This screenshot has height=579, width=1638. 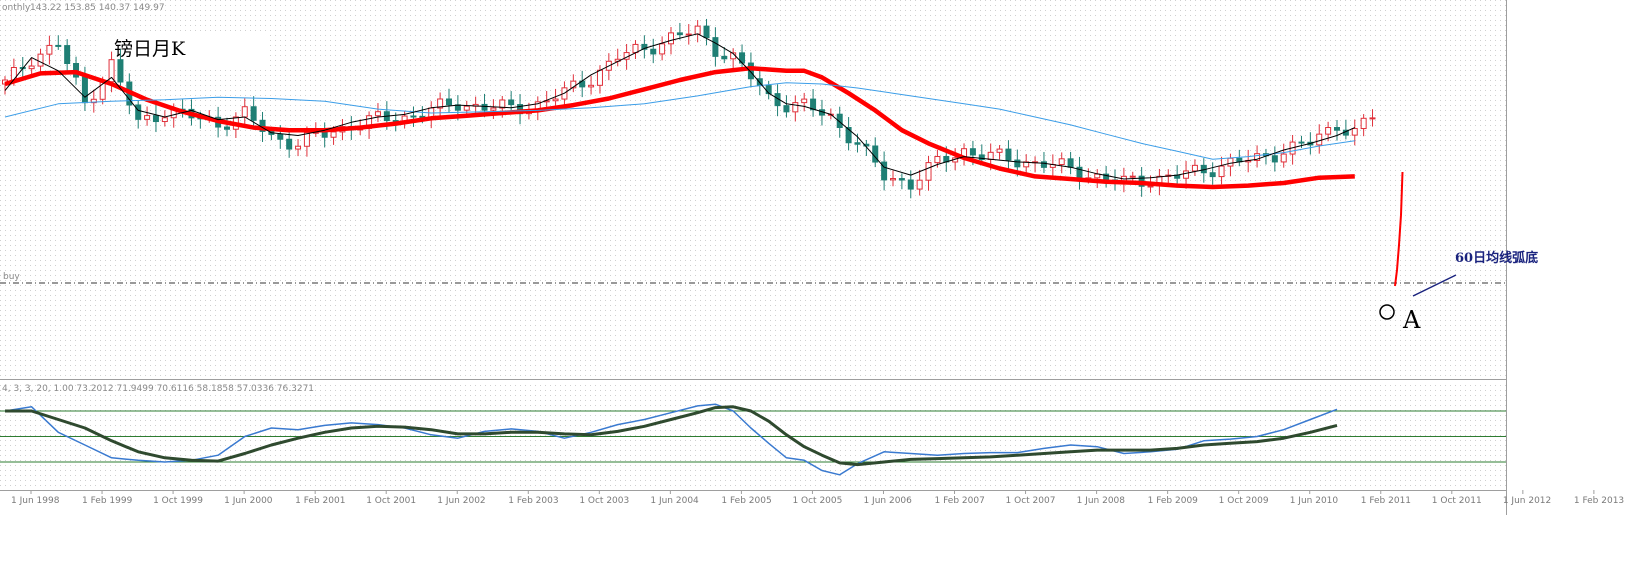 What do you see at coordinates (461, 501) in the screenshot?
I see `time-tick-label: 1 Jun 2002` at bounding box center [461, 501].